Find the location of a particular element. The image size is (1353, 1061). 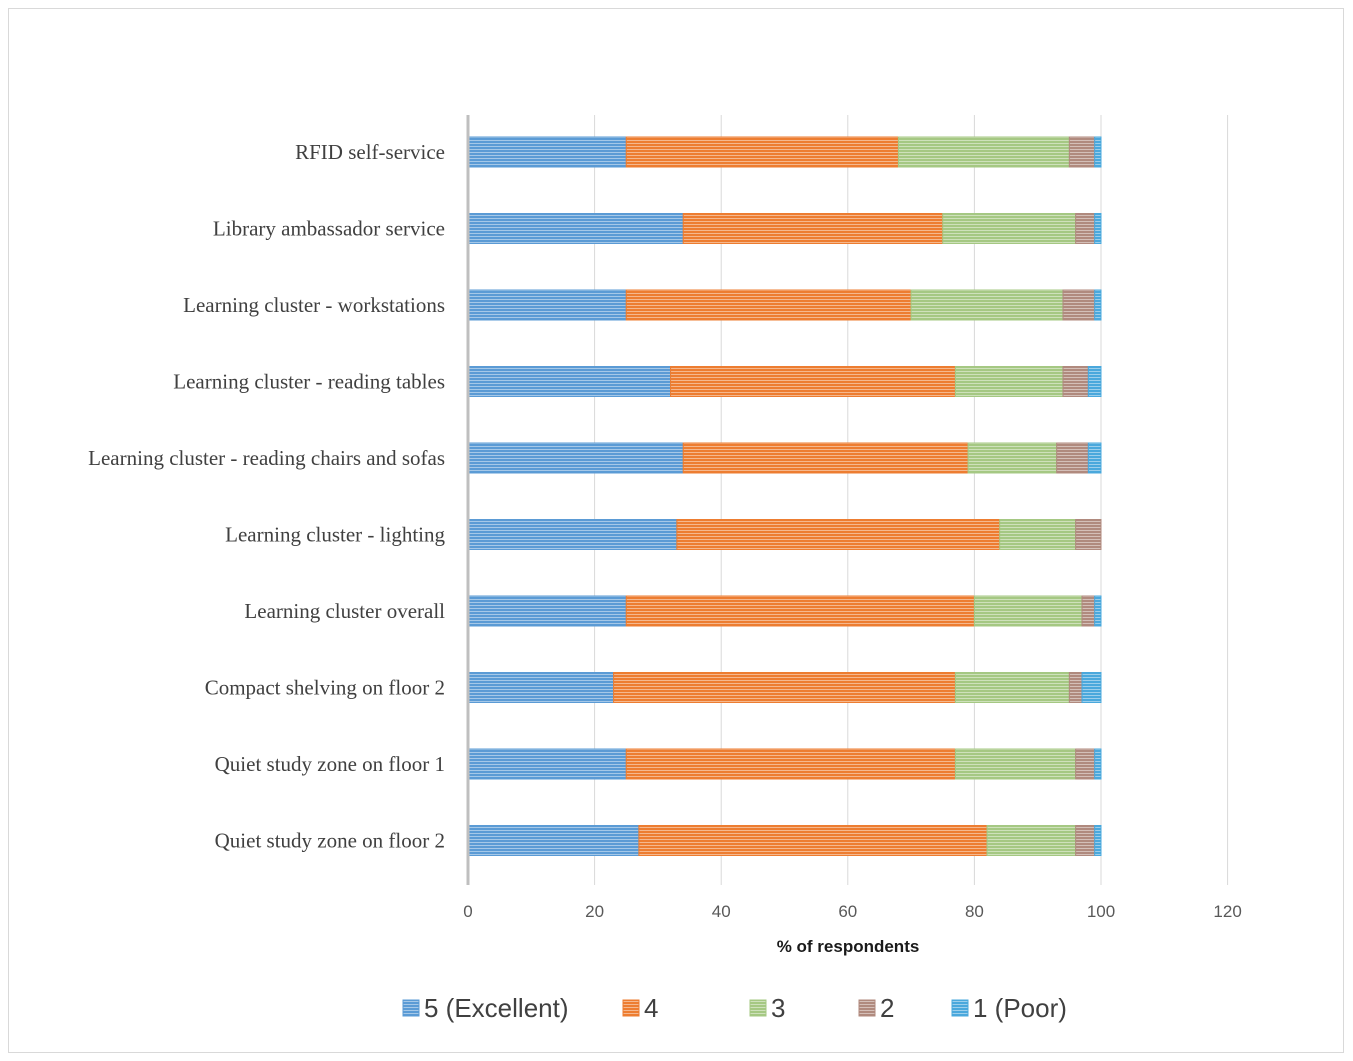

x-tick-label: 120 is located at coordinates (1227, 911).